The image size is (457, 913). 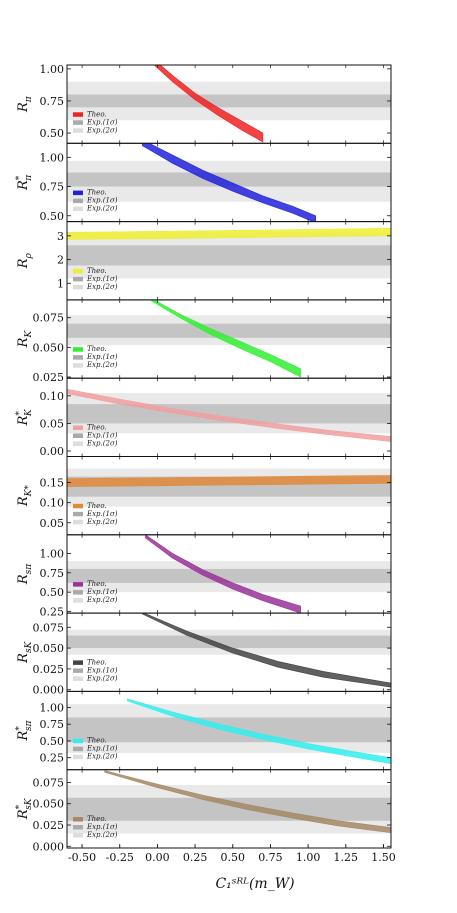 What do you see at coordinates (233, 857) in the screenshot?
I see `x-tick-label: 0.50` at bounding box center [233, 857].